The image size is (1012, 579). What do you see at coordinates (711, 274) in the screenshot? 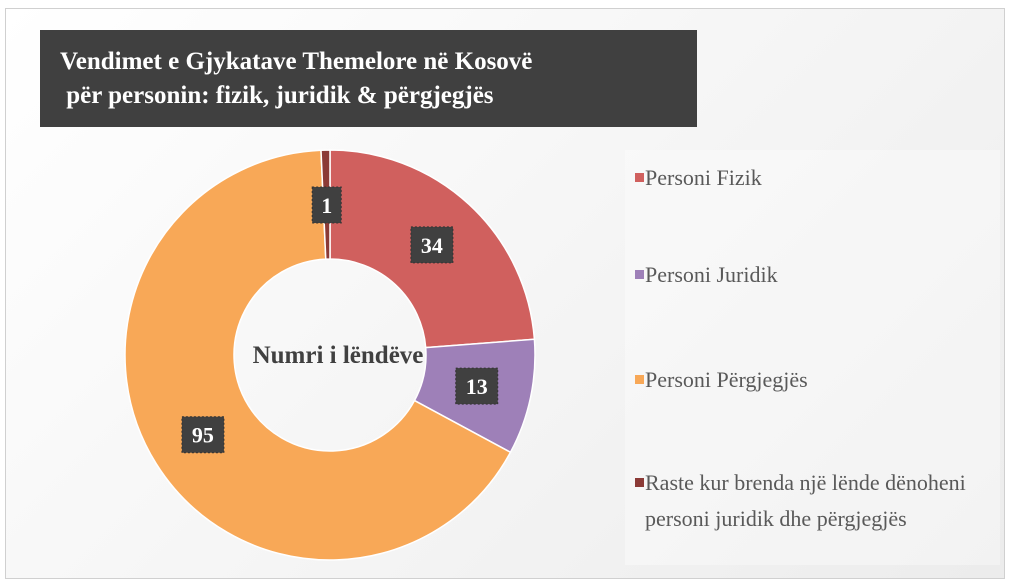
I see `legend-label: Personi Juridik` at bounding box center [711, 274].